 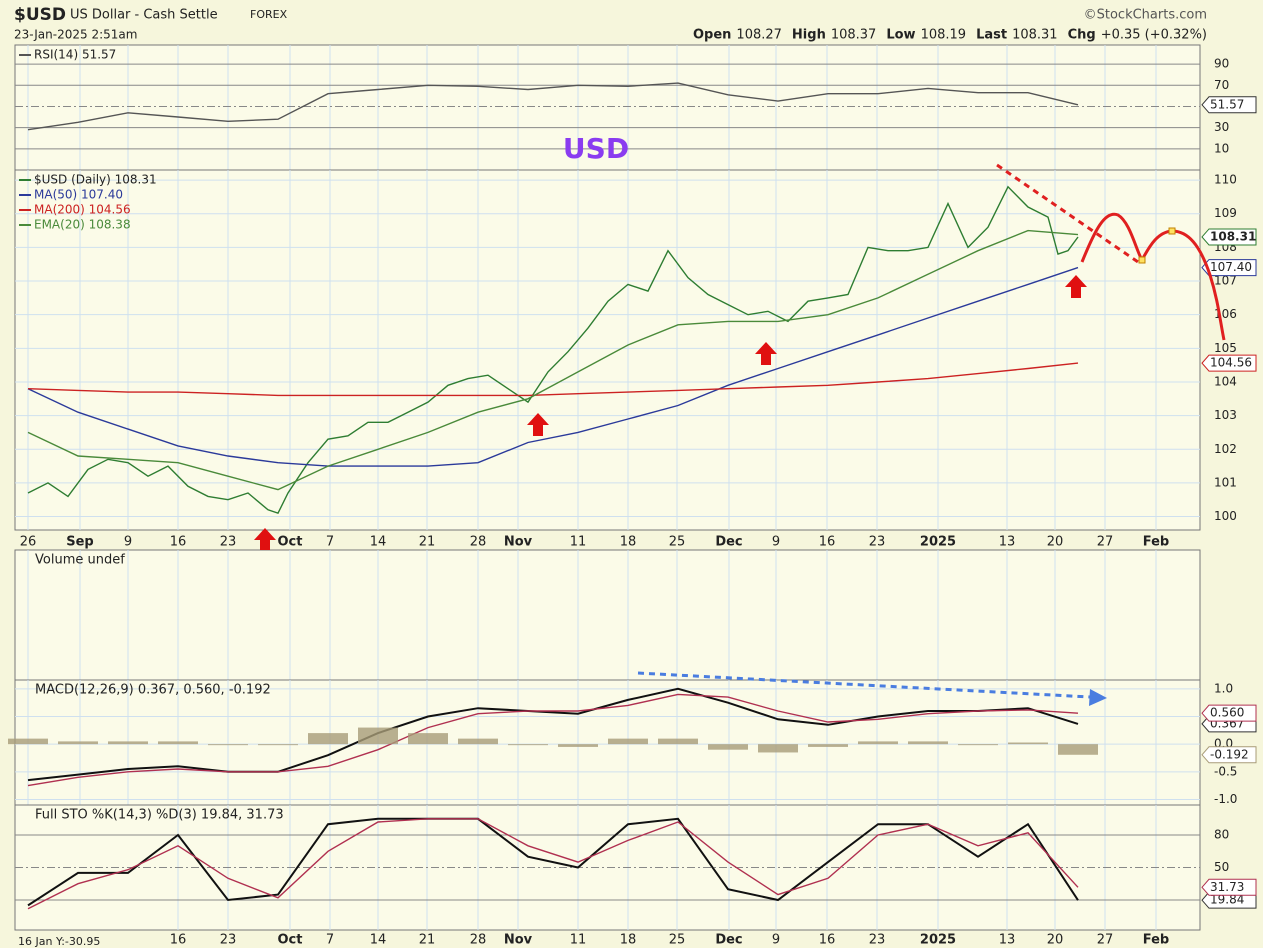 I want to click on end-label: 104.56, so click(x=1231, y=363).